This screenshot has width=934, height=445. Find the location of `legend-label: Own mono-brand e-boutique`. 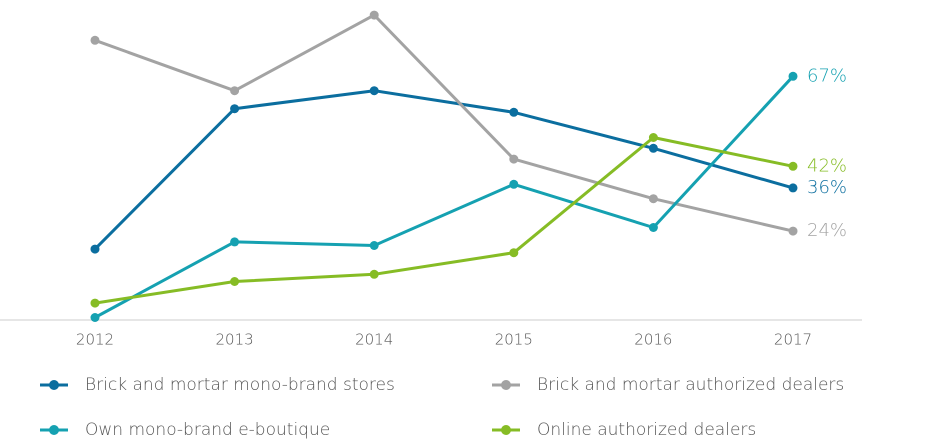

legend-label: Own mono-brand e-boutique is located at coordinates (207, 430).